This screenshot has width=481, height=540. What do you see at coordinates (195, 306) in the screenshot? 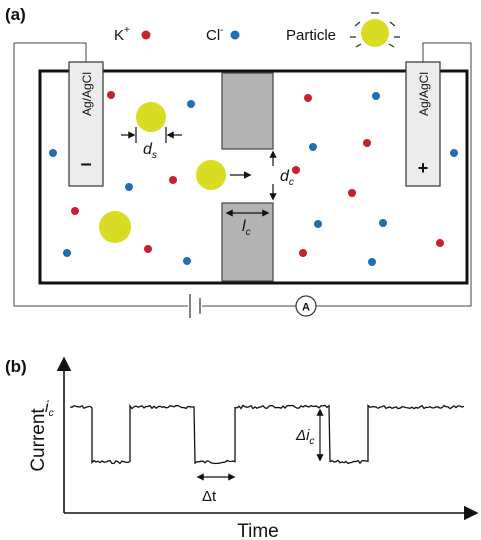
I see `battery-symbol` at bounding box center [195, 306].